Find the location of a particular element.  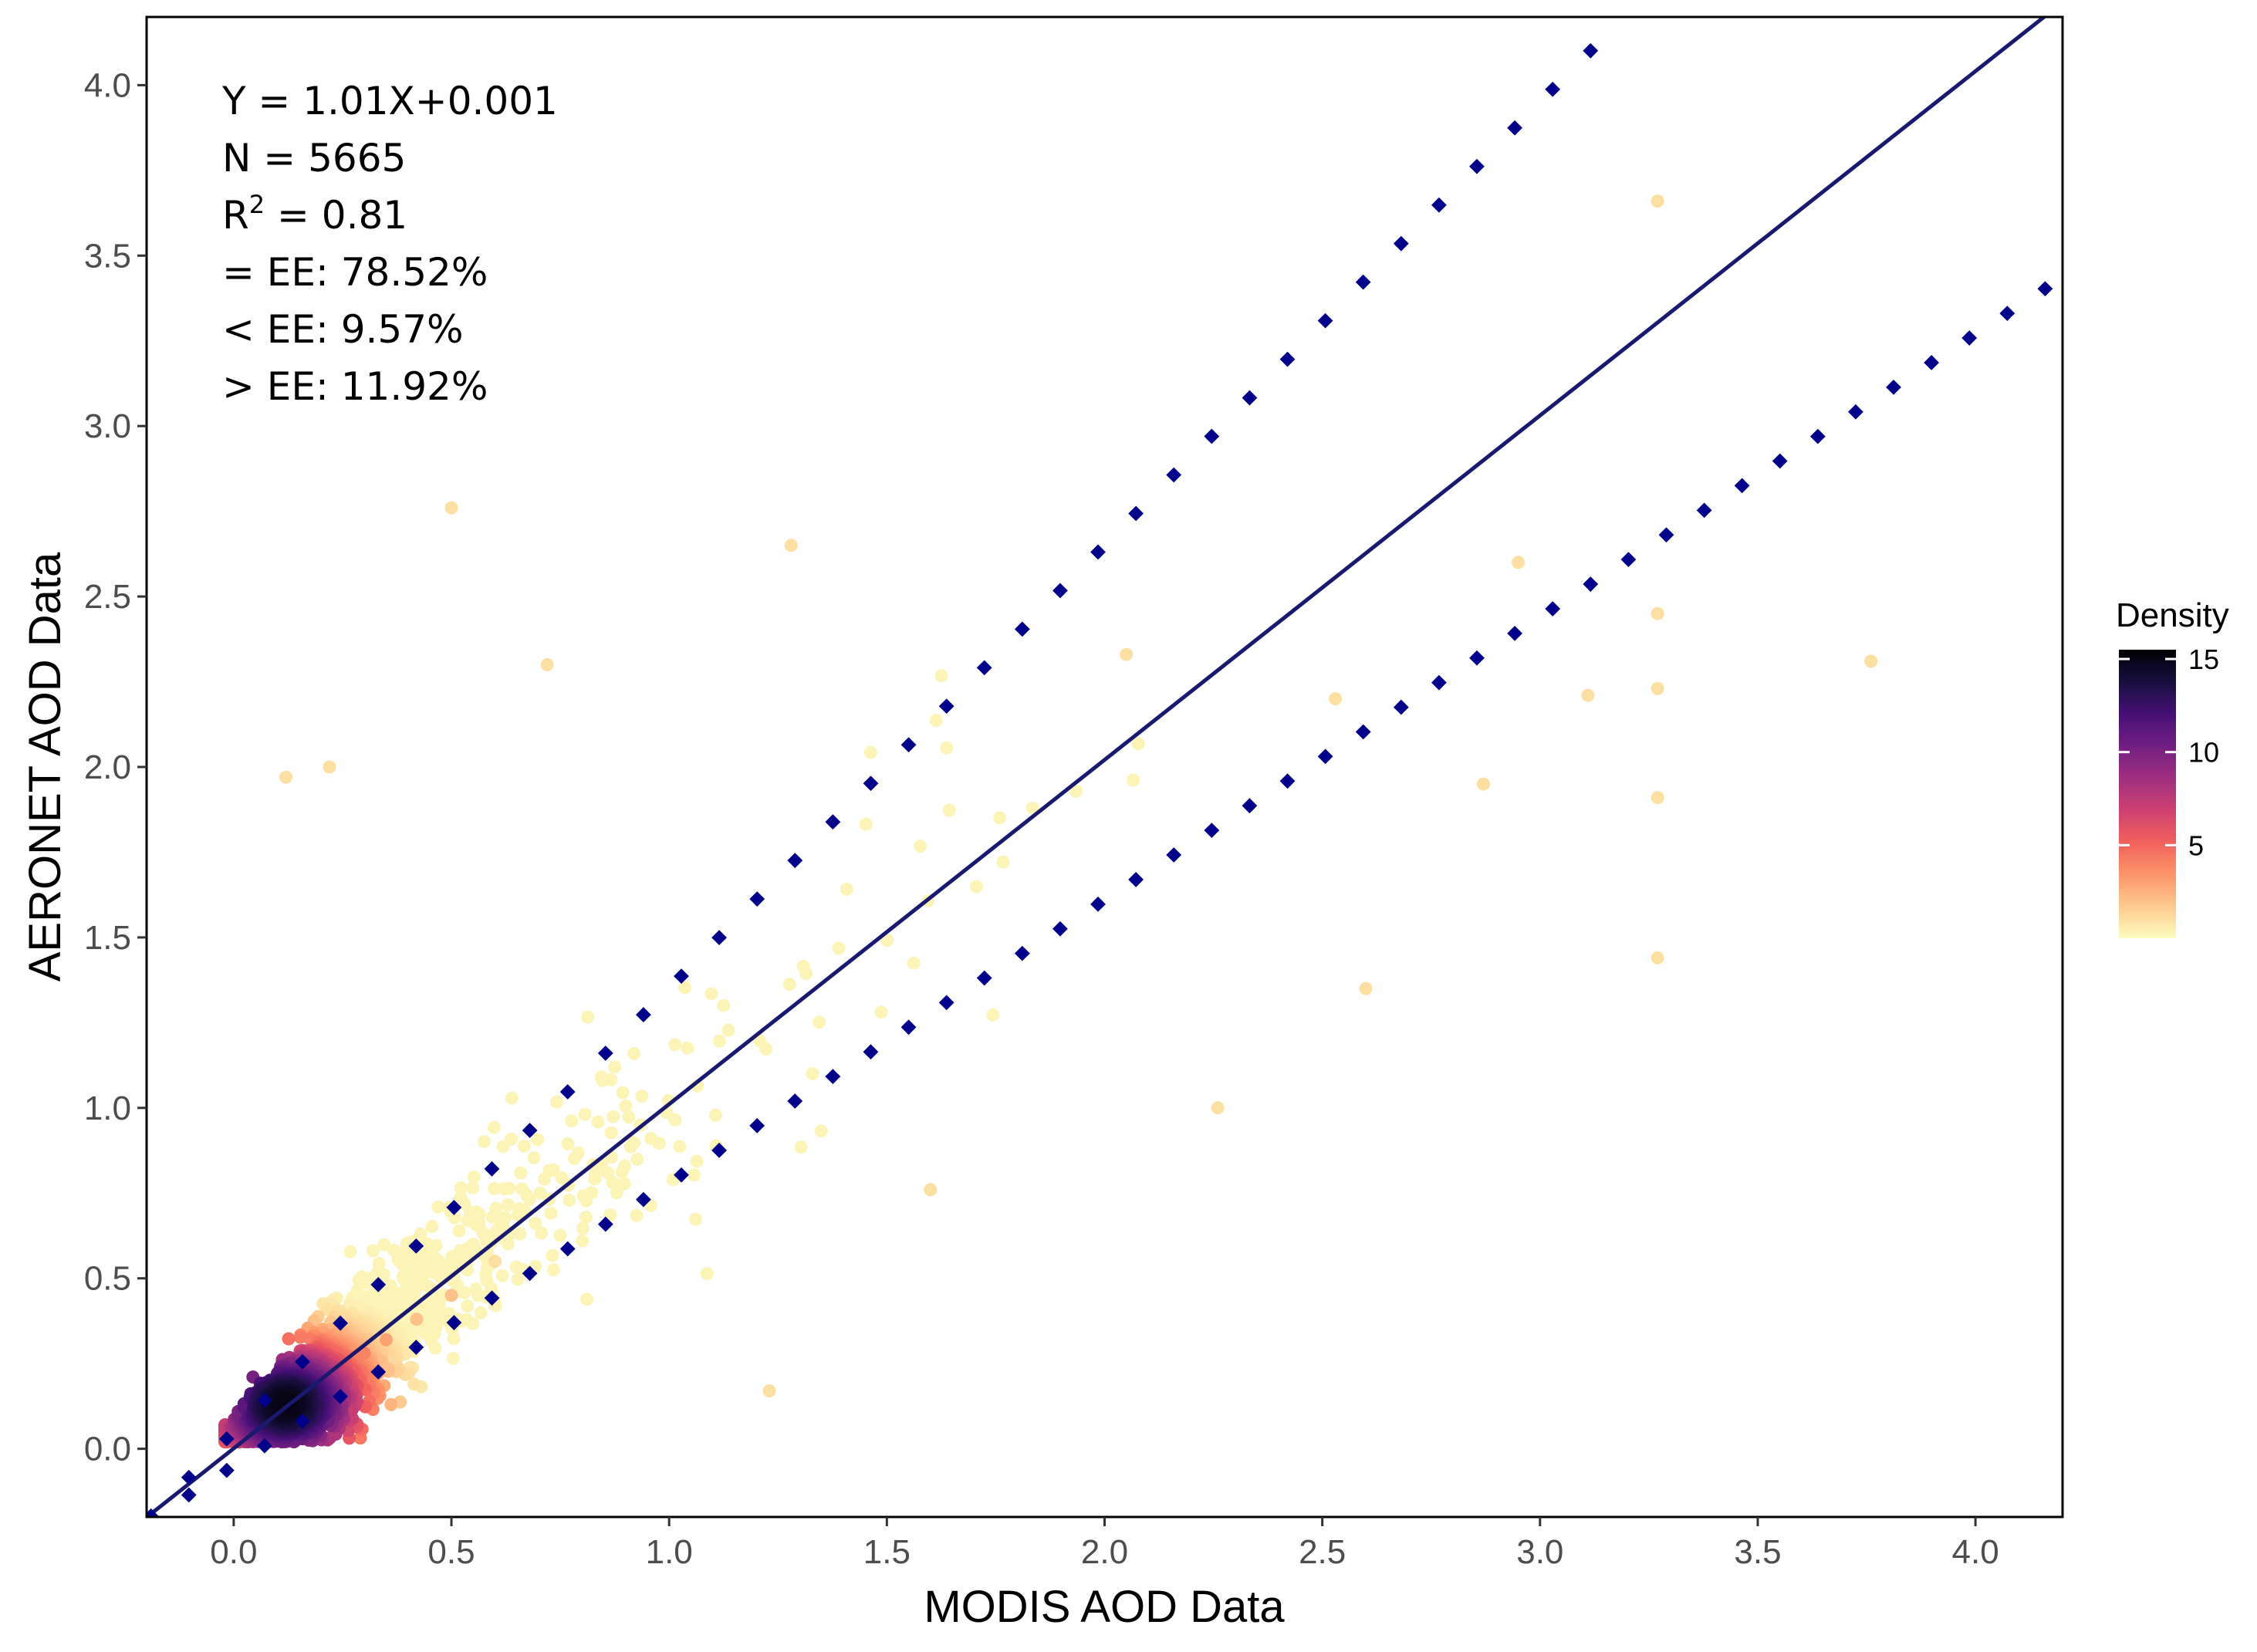

y-tick-label: 0.5 is located at coordinates (107, 1279).